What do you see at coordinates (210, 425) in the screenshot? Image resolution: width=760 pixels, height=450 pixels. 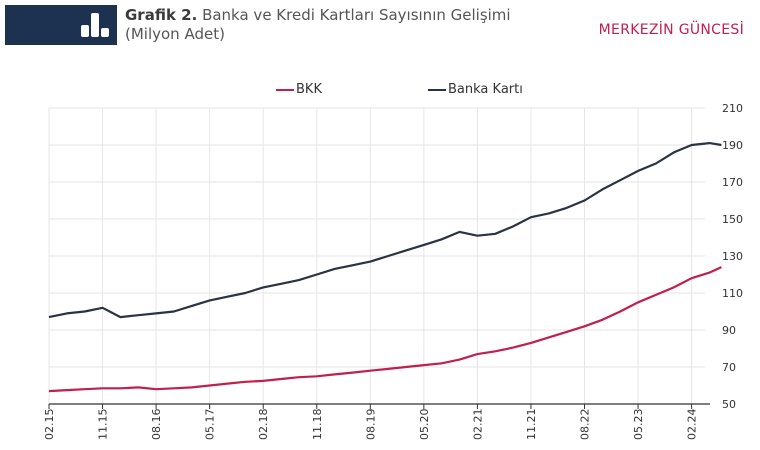 I see `x-tick-label: 05.17` at bounding box center [210, 425].